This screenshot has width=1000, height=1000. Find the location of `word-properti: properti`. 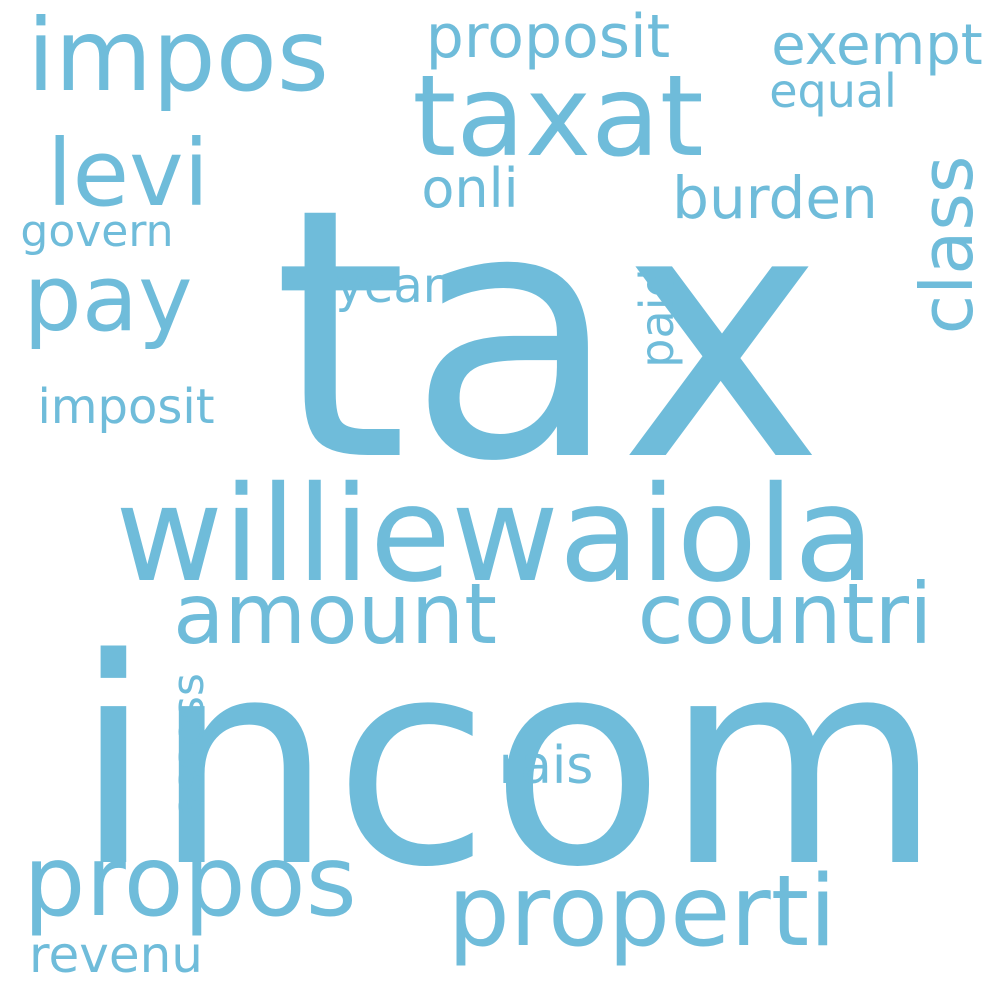

word-properti: properti is located at coordinates (642, 912).